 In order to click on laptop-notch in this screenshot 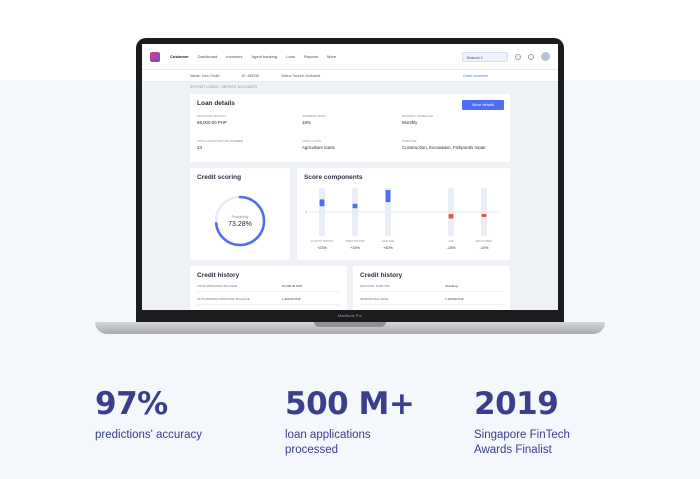, I will do `click(350, 324)`.